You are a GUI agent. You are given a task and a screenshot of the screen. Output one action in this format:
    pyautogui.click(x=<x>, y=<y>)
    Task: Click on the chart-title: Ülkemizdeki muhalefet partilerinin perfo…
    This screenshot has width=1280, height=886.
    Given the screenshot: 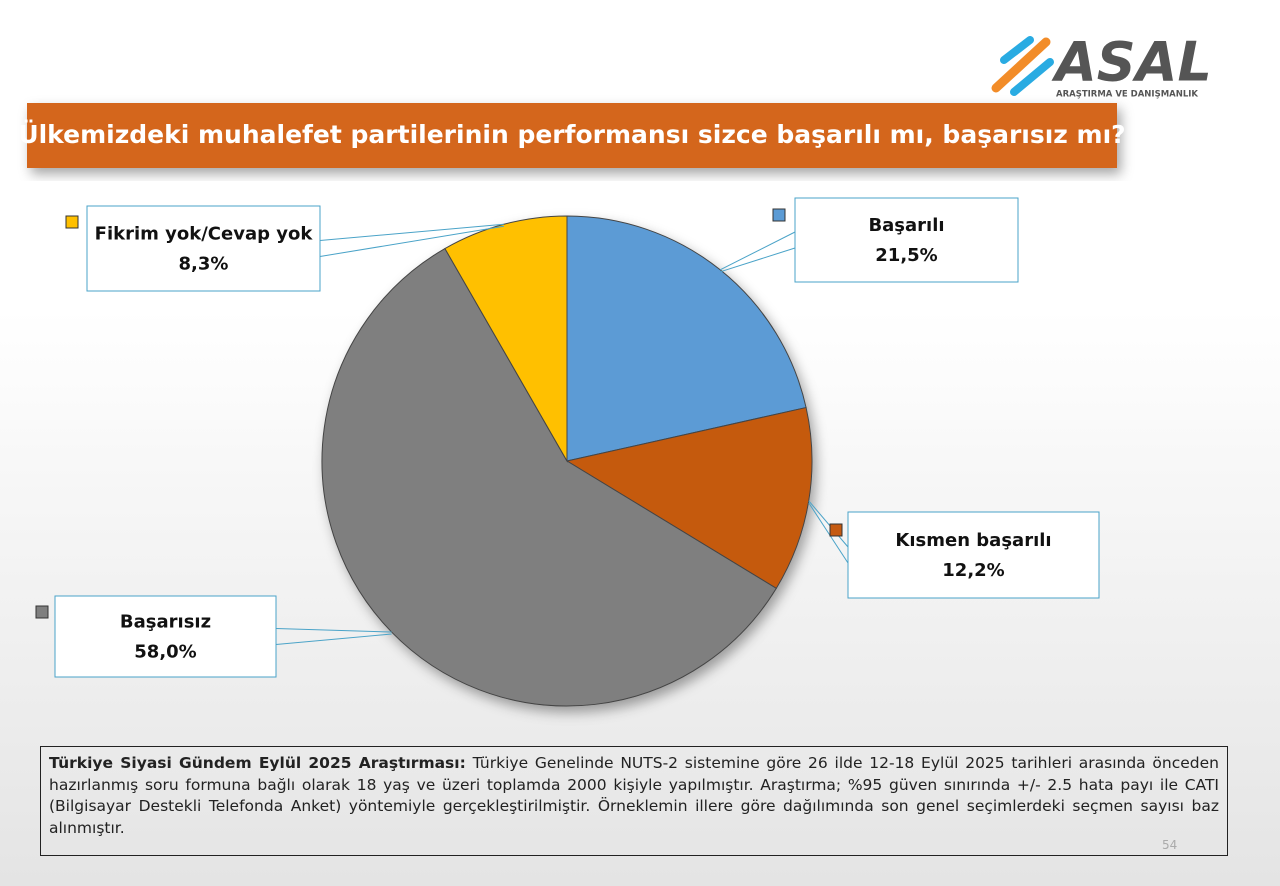 What is the action you would take?
    pyautogui.click(x=571, y=134)
    